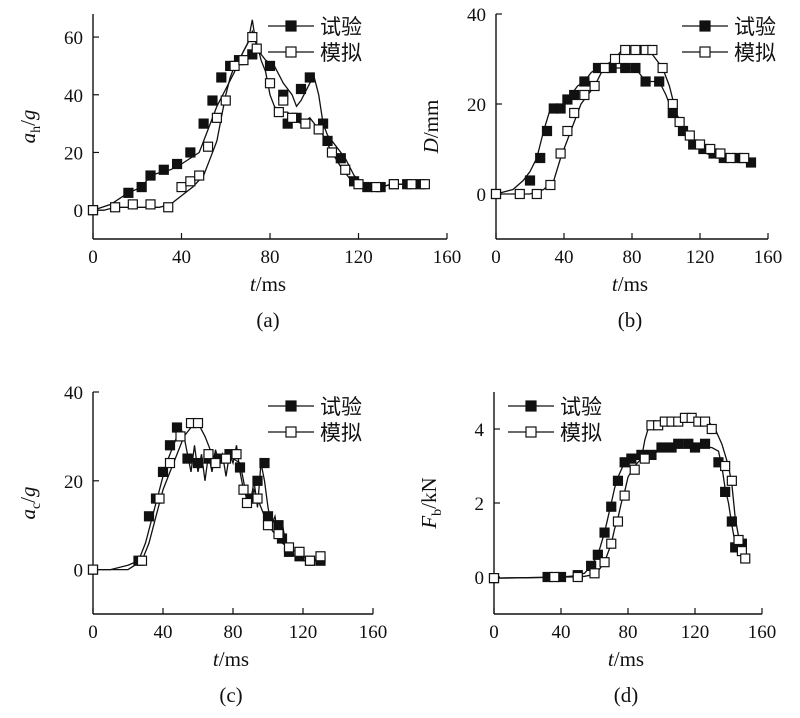  What do you see at coordinates (431, 503) in the screenshot?
I see `y-axis-label: Fb/kN` at bounding box center [431, 503].